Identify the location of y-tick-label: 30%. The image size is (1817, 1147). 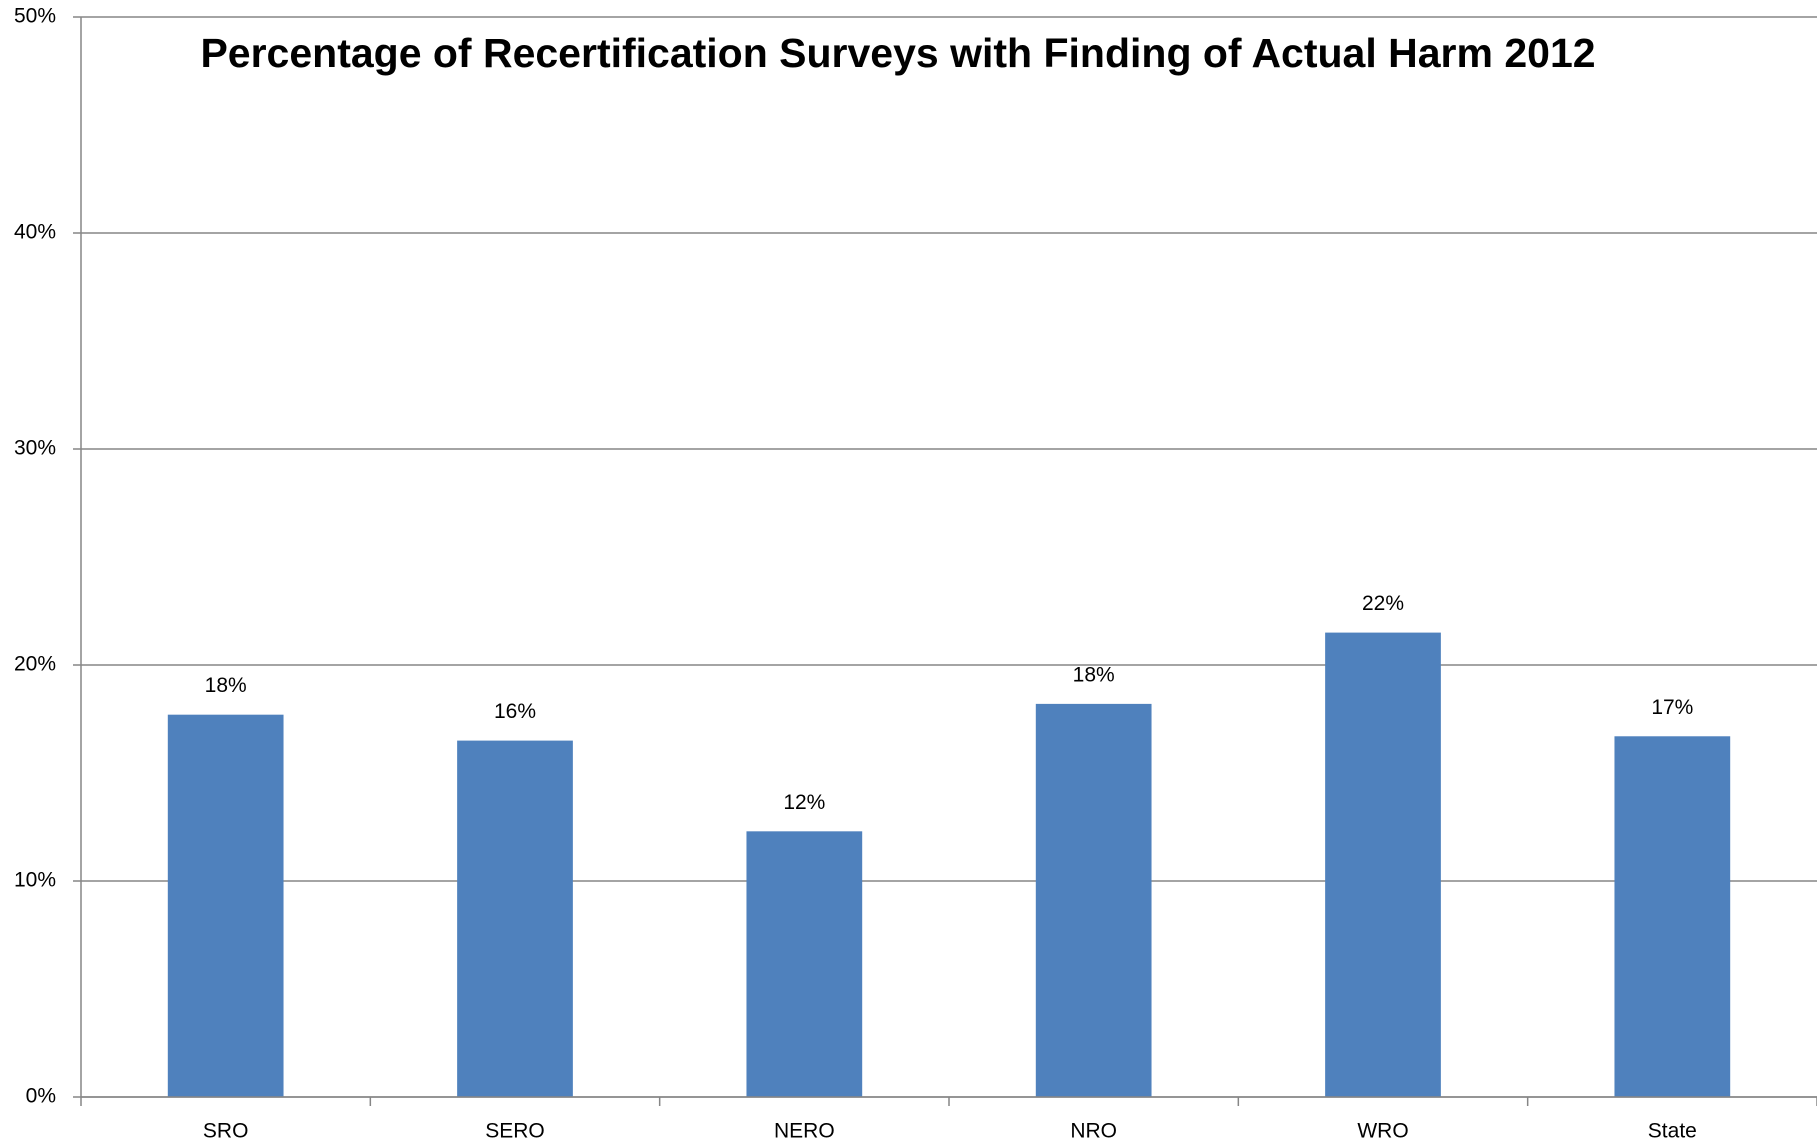
(35, 448).